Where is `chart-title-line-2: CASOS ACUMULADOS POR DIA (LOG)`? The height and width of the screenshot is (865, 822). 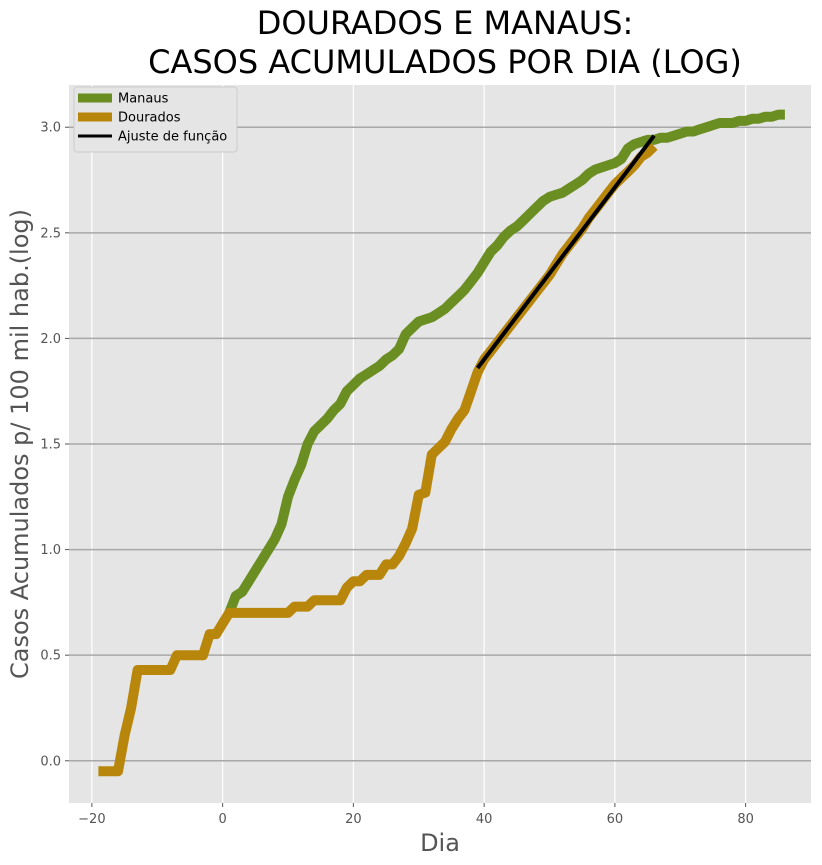
chart-title-line-2: CASOS ACUMULADOS POR DIA (LOG) is located at coordinates (445, 62).